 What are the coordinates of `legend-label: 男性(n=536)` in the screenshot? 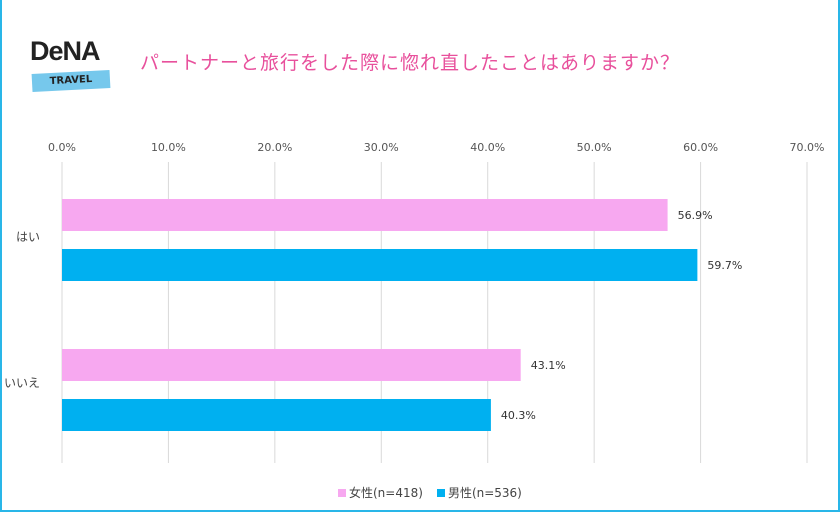 It's located at (484, 493).